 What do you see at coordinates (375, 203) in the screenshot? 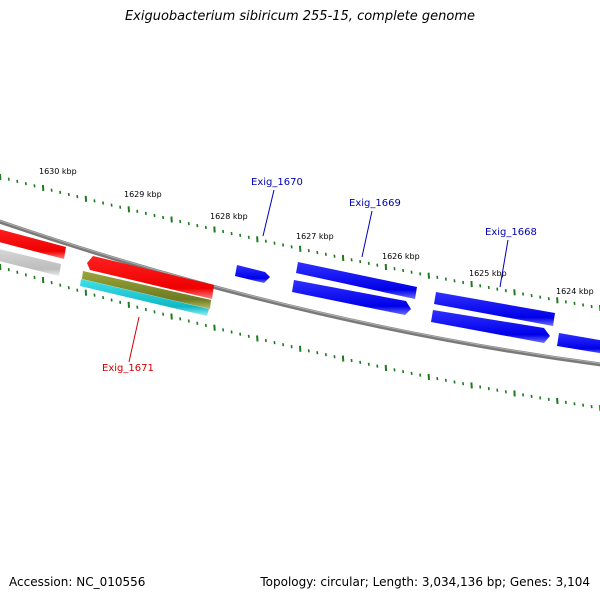
I see `gene-label-exig-1669: Exig_1669` at bounding box center [375, 203].